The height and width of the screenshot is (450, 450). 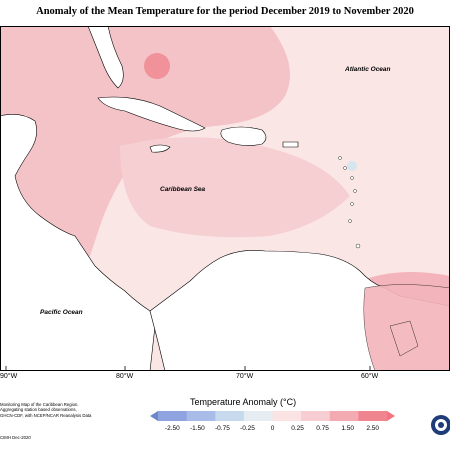 I want to click on credit-line-1: Monitoring Map of the Caribbean Region., so click(x=39, y=404).